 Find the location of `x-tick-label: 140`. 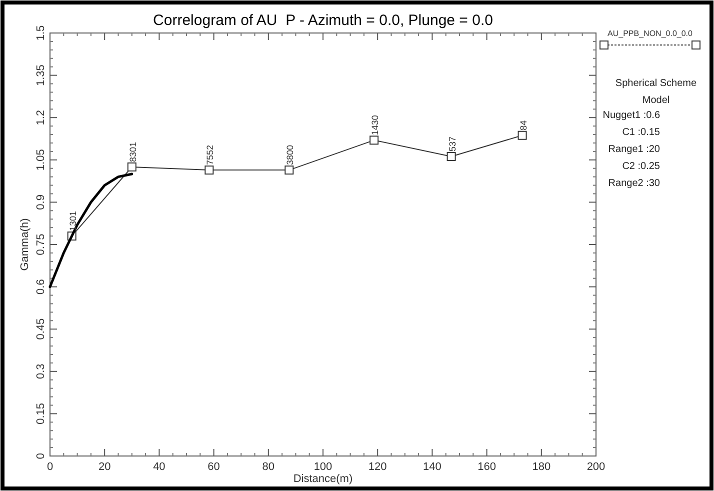

x-tick-label: 140 is located at coordinates (432, 467).